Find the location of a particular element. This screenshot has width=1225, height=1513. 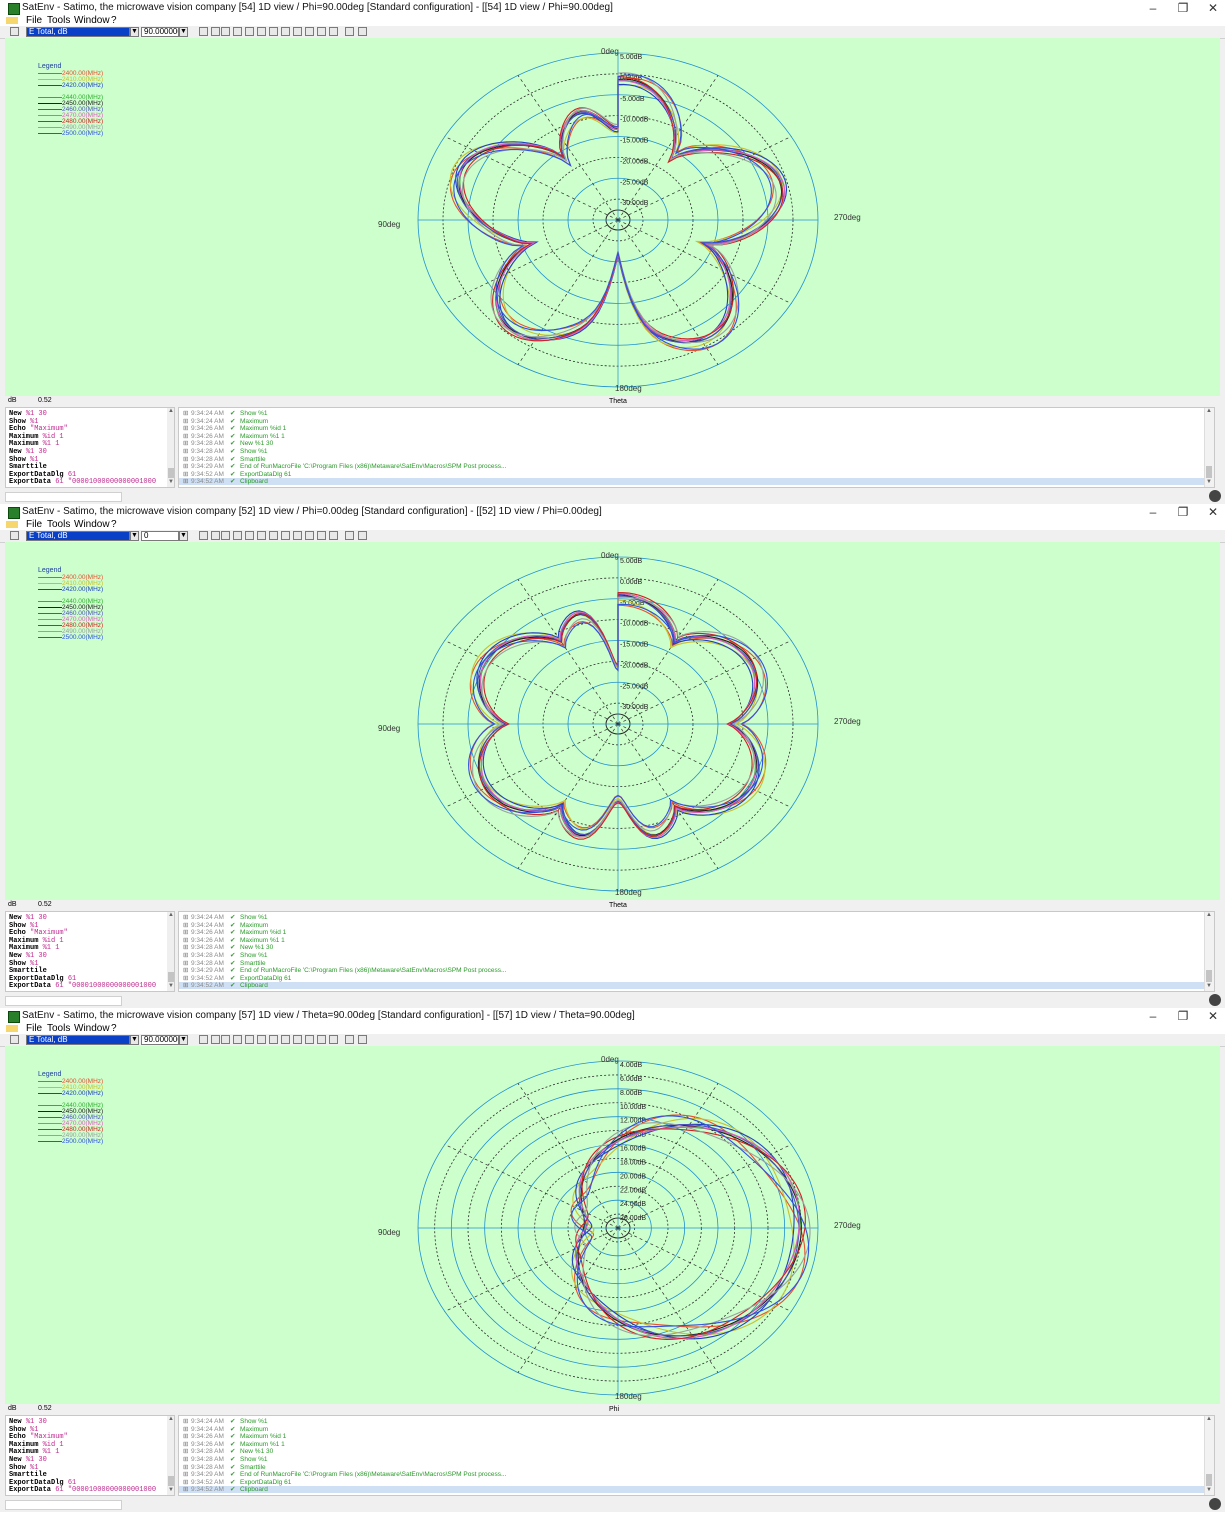

log-entry: ⊞ 9:34:24 AM ✔ Maximum is located at coordinates (694, 925).